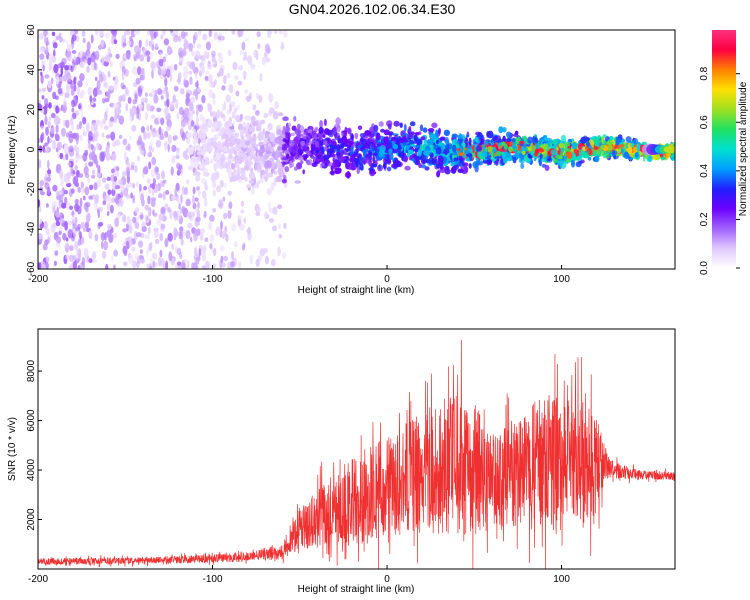 This screenshot has width=750, height=600. I want to click on y-tick-label: -20, so click(31, 189).